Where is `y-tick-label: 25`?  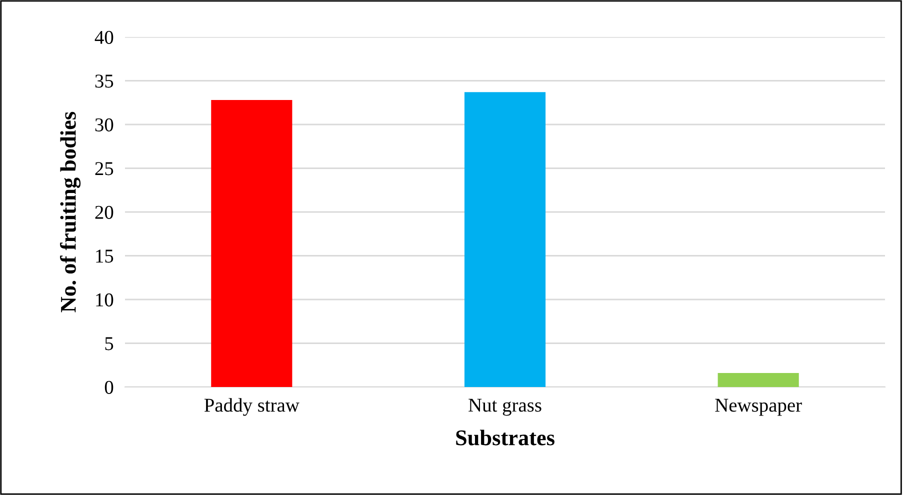
y-tick-label: 25 is located at coordinates (104, 169).